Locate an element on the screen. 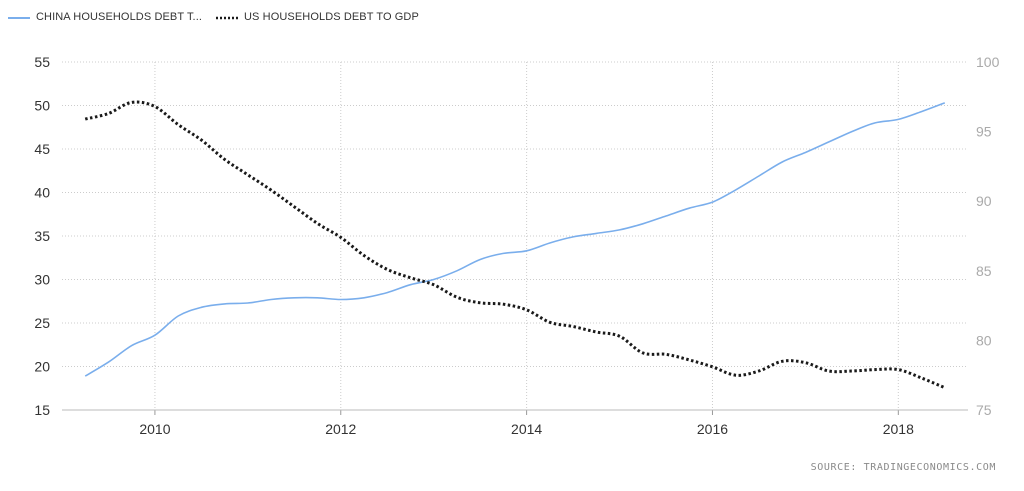  left-axis-tick-label: 15 is located at coordinates (42, 410).